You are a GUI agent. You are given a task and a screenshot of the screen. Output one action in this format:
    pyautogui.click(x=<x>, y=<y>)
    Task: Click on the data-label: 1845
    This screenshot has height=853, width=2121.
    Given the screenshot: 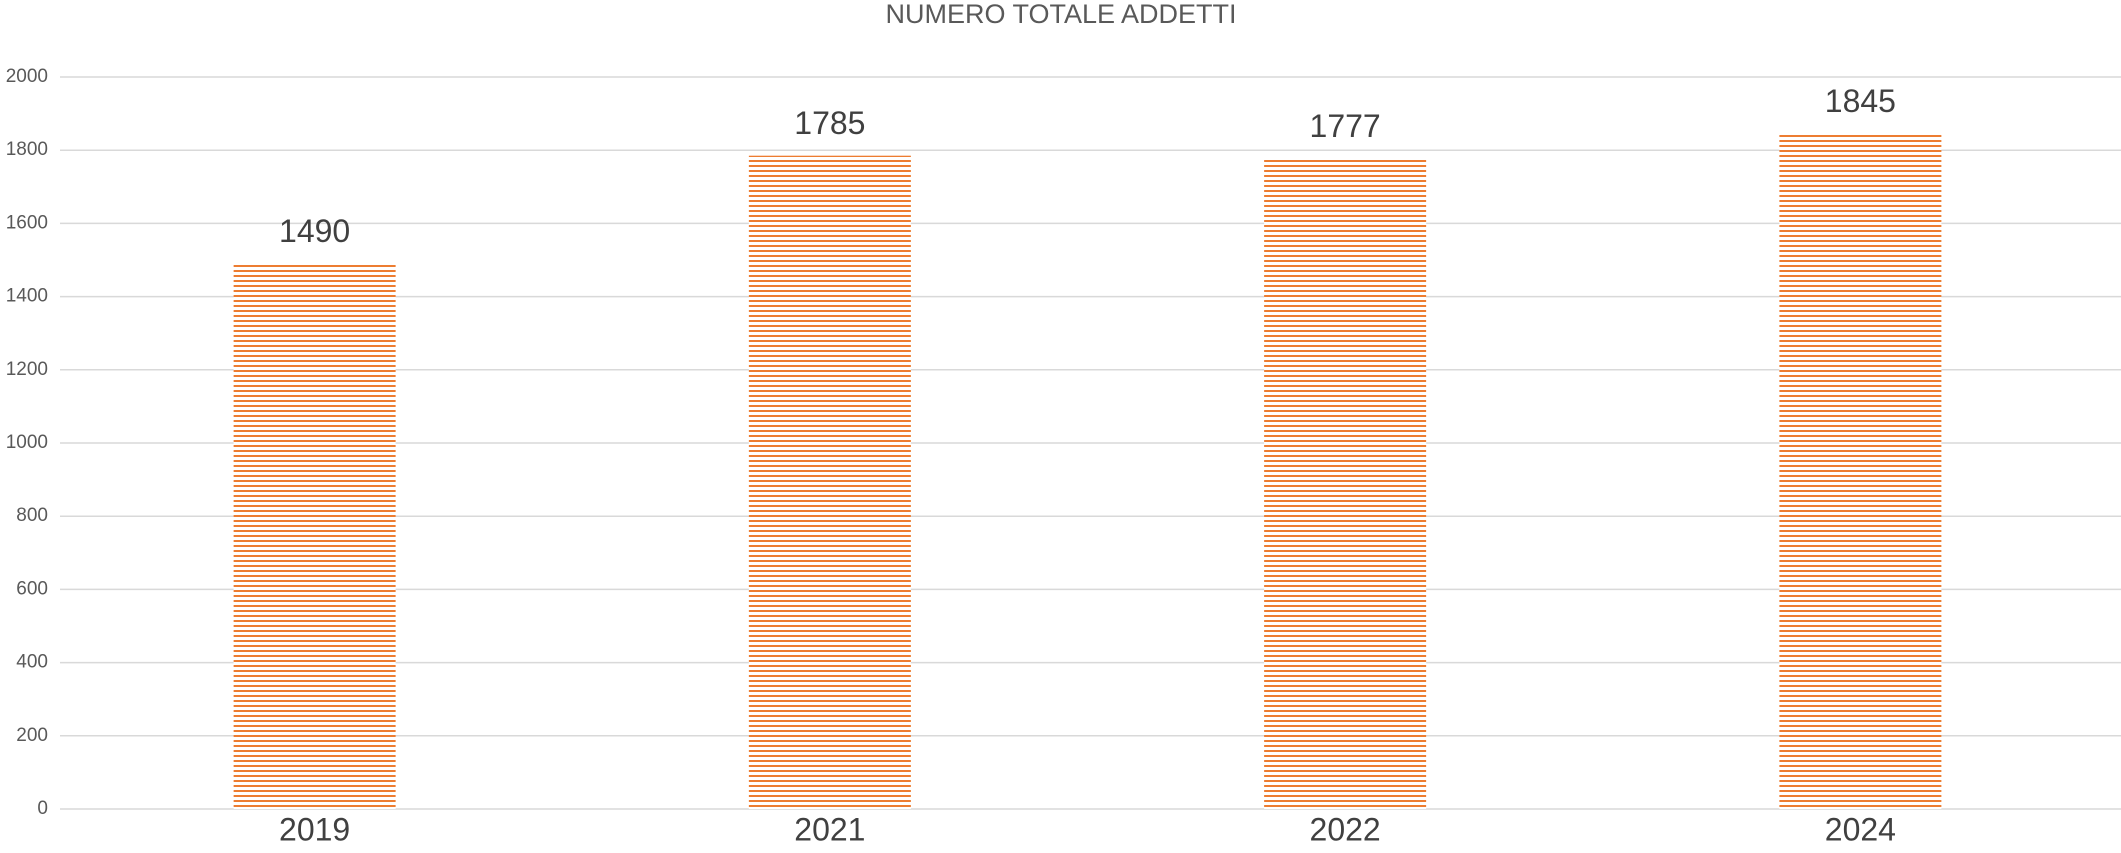 What is the action you would take?
    pyautogui.click(x=1860, y=101)
    